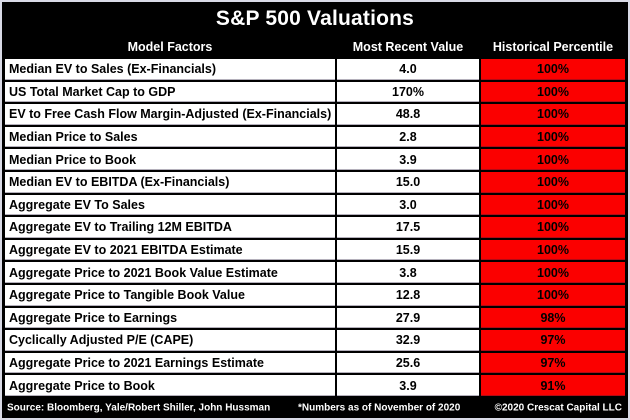  I want to click on footer-note-text: *Numbers as of November of 2020, so click(379, 408).